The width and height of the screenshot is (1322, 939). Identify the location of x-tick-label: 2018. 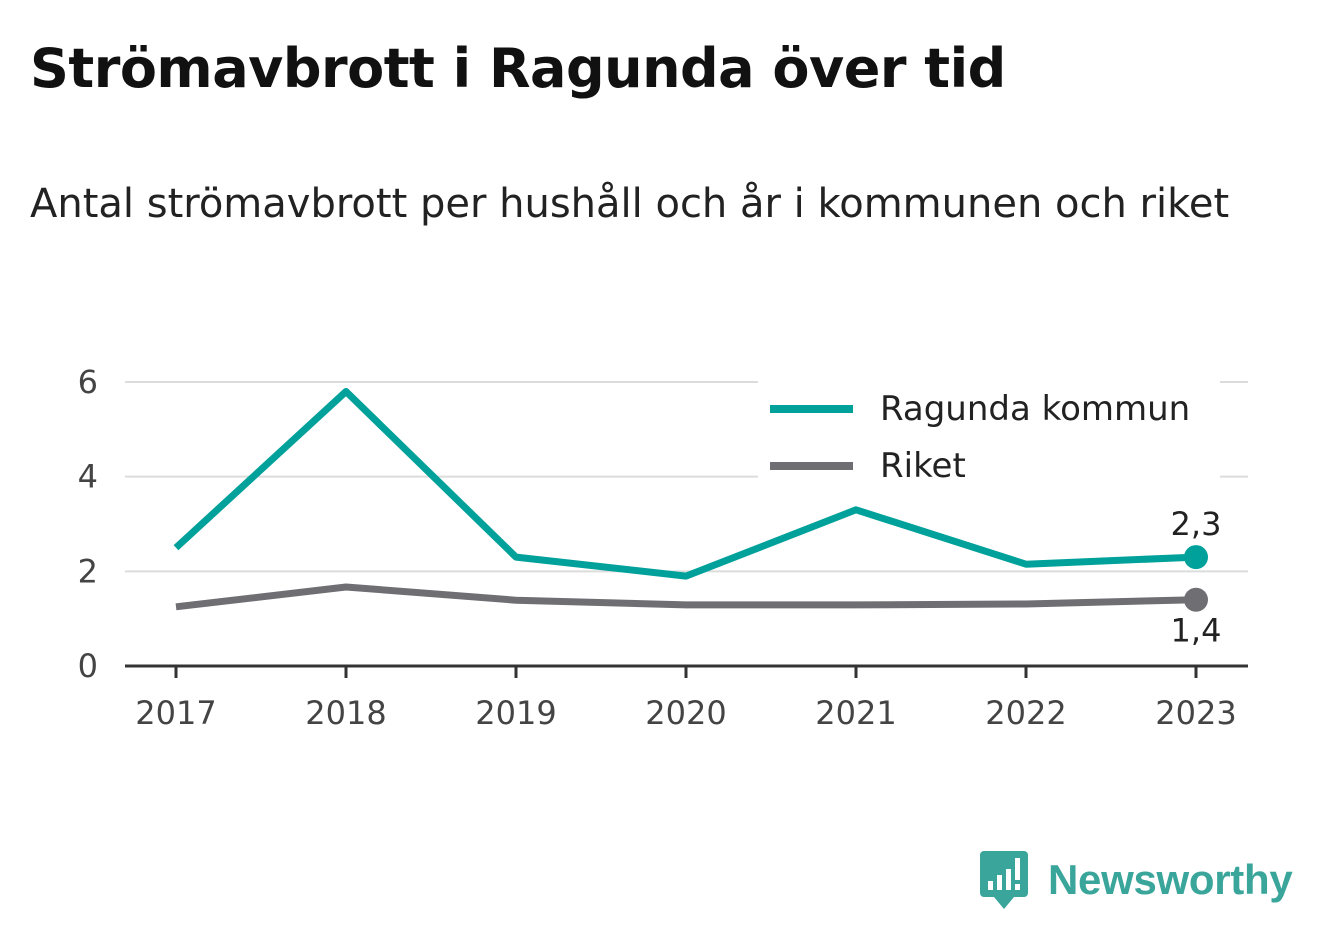
(345, 713).